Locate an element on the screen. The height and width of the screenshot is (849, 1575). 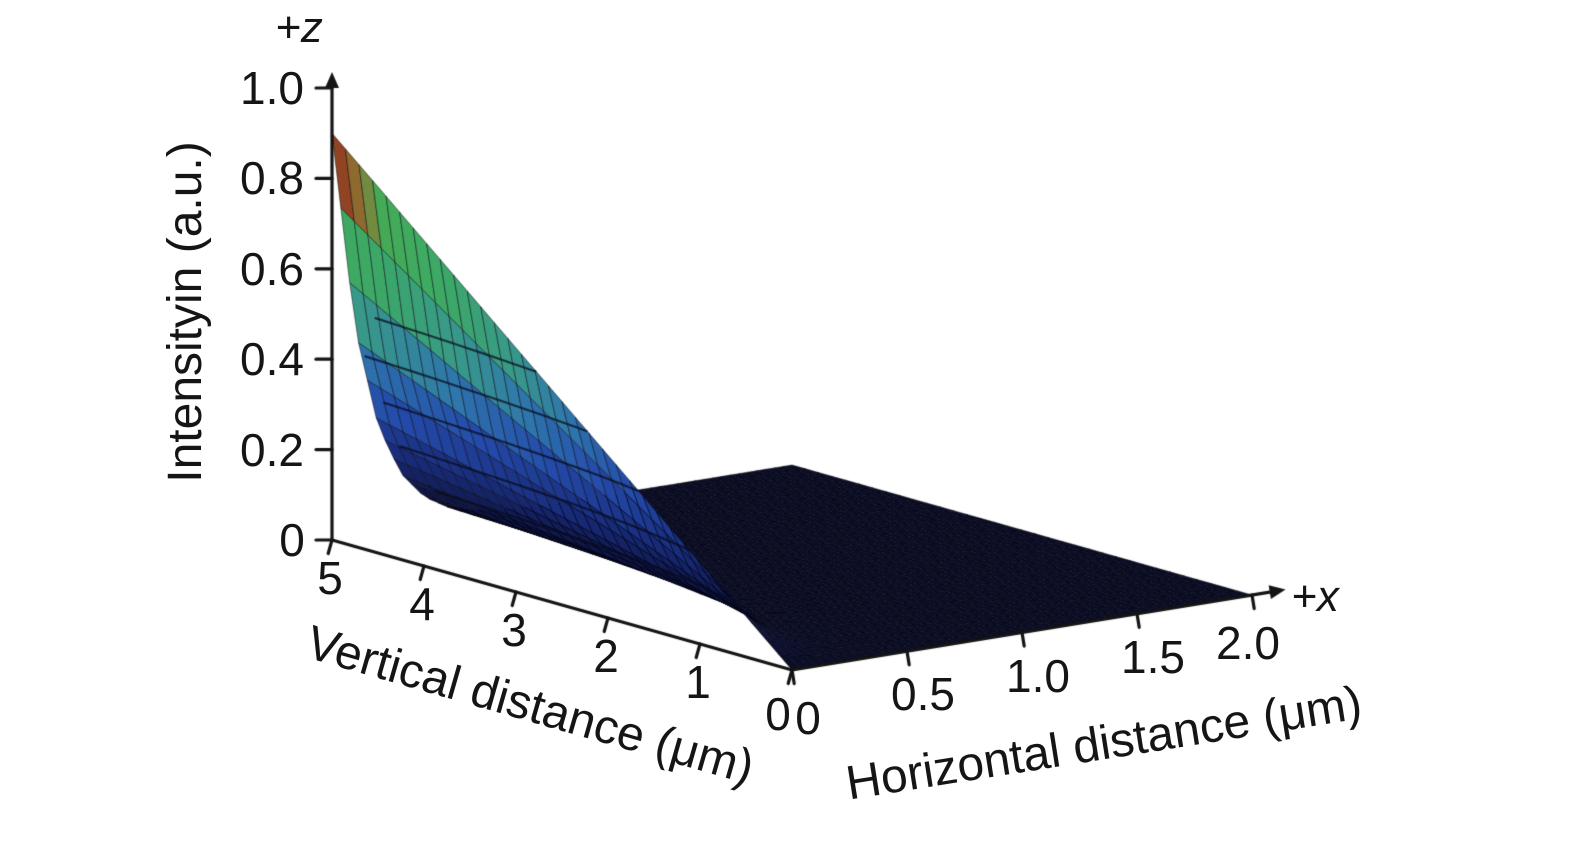
z-tick-label: 0.4 is located at coordinates (272, 359).